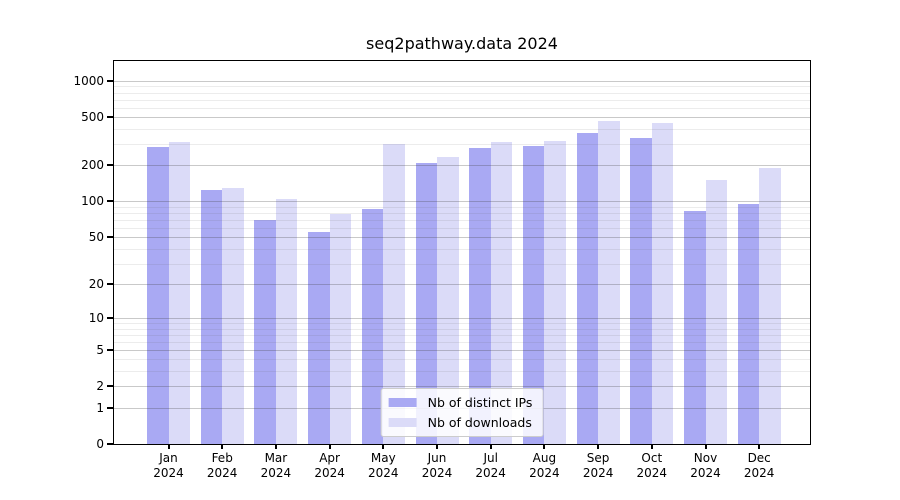 This screenshot has width=900, height=500. What do you see at coordinates (222, 446) in the screenshot?
I see `x-tick-feb` at bounding box center [222, 446].